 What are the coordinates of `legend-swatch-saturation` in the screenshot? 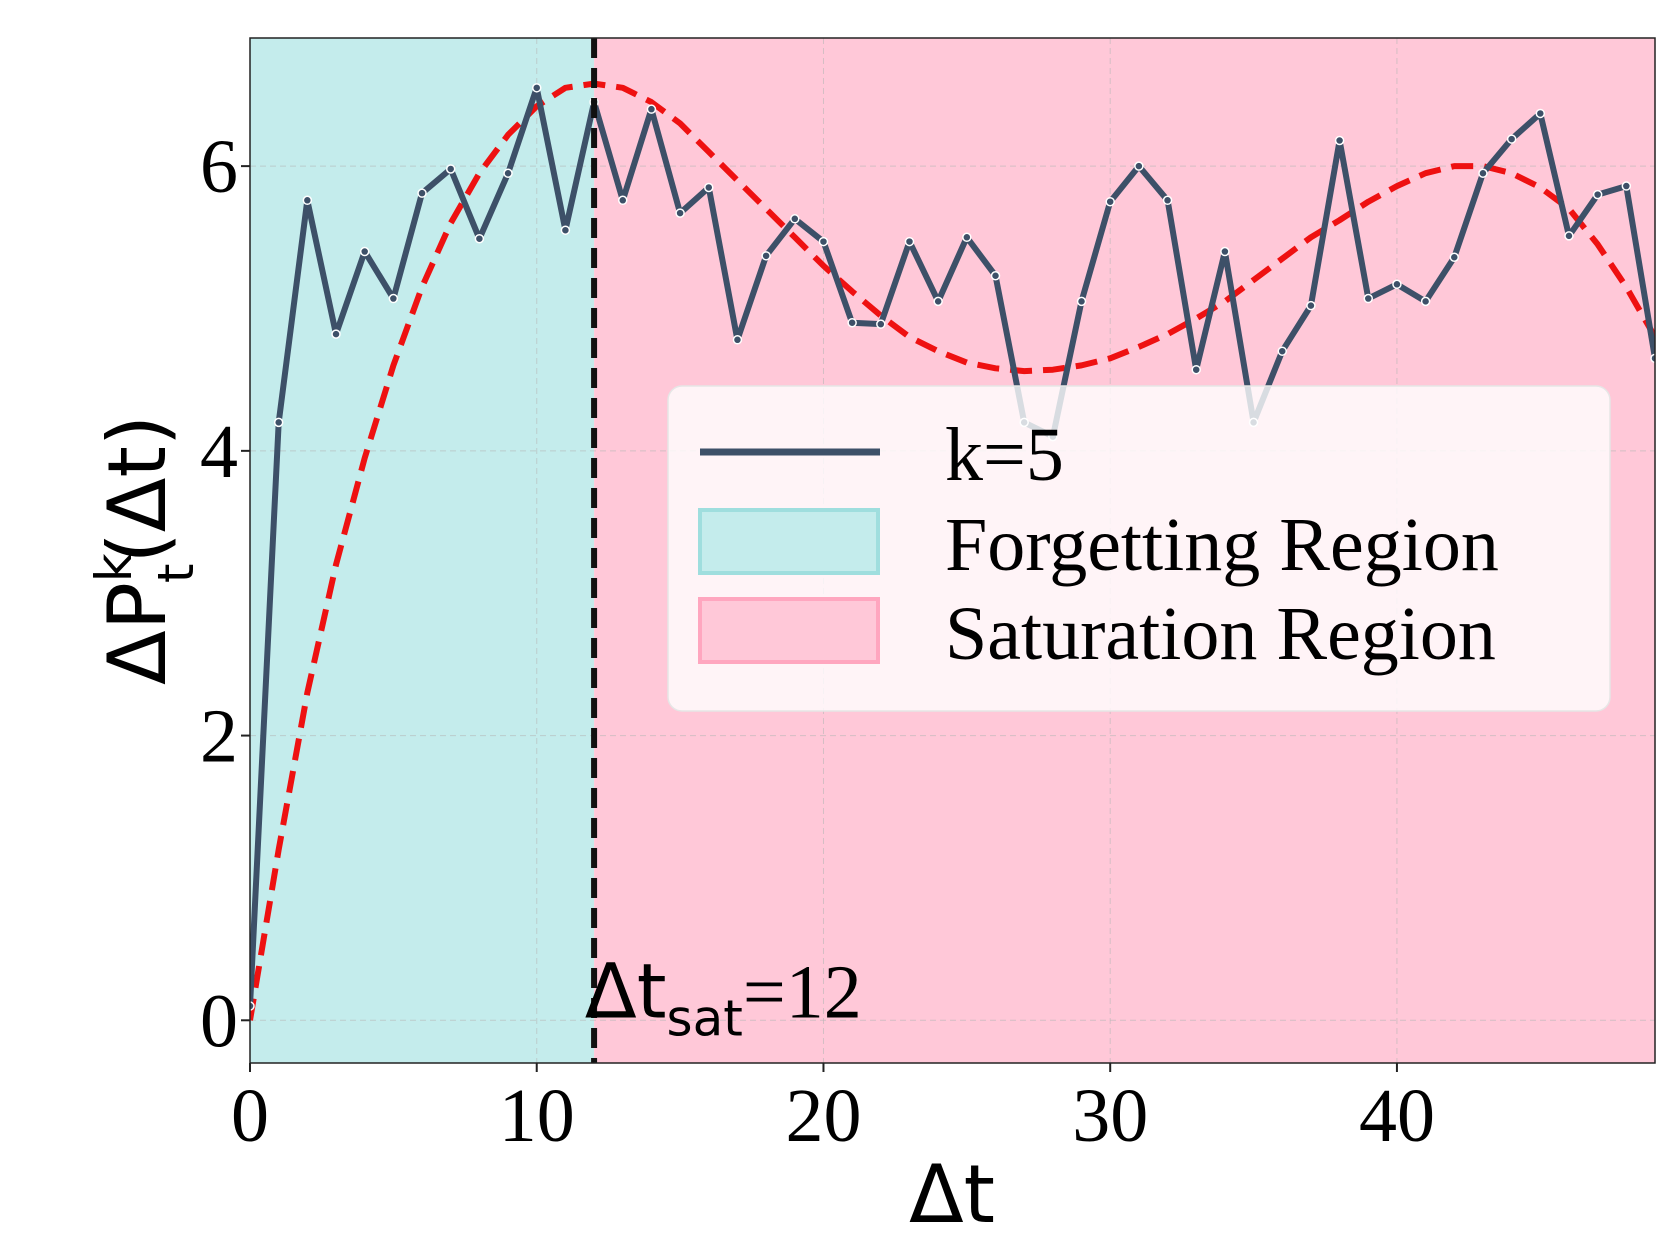 It's located at (789, 630).